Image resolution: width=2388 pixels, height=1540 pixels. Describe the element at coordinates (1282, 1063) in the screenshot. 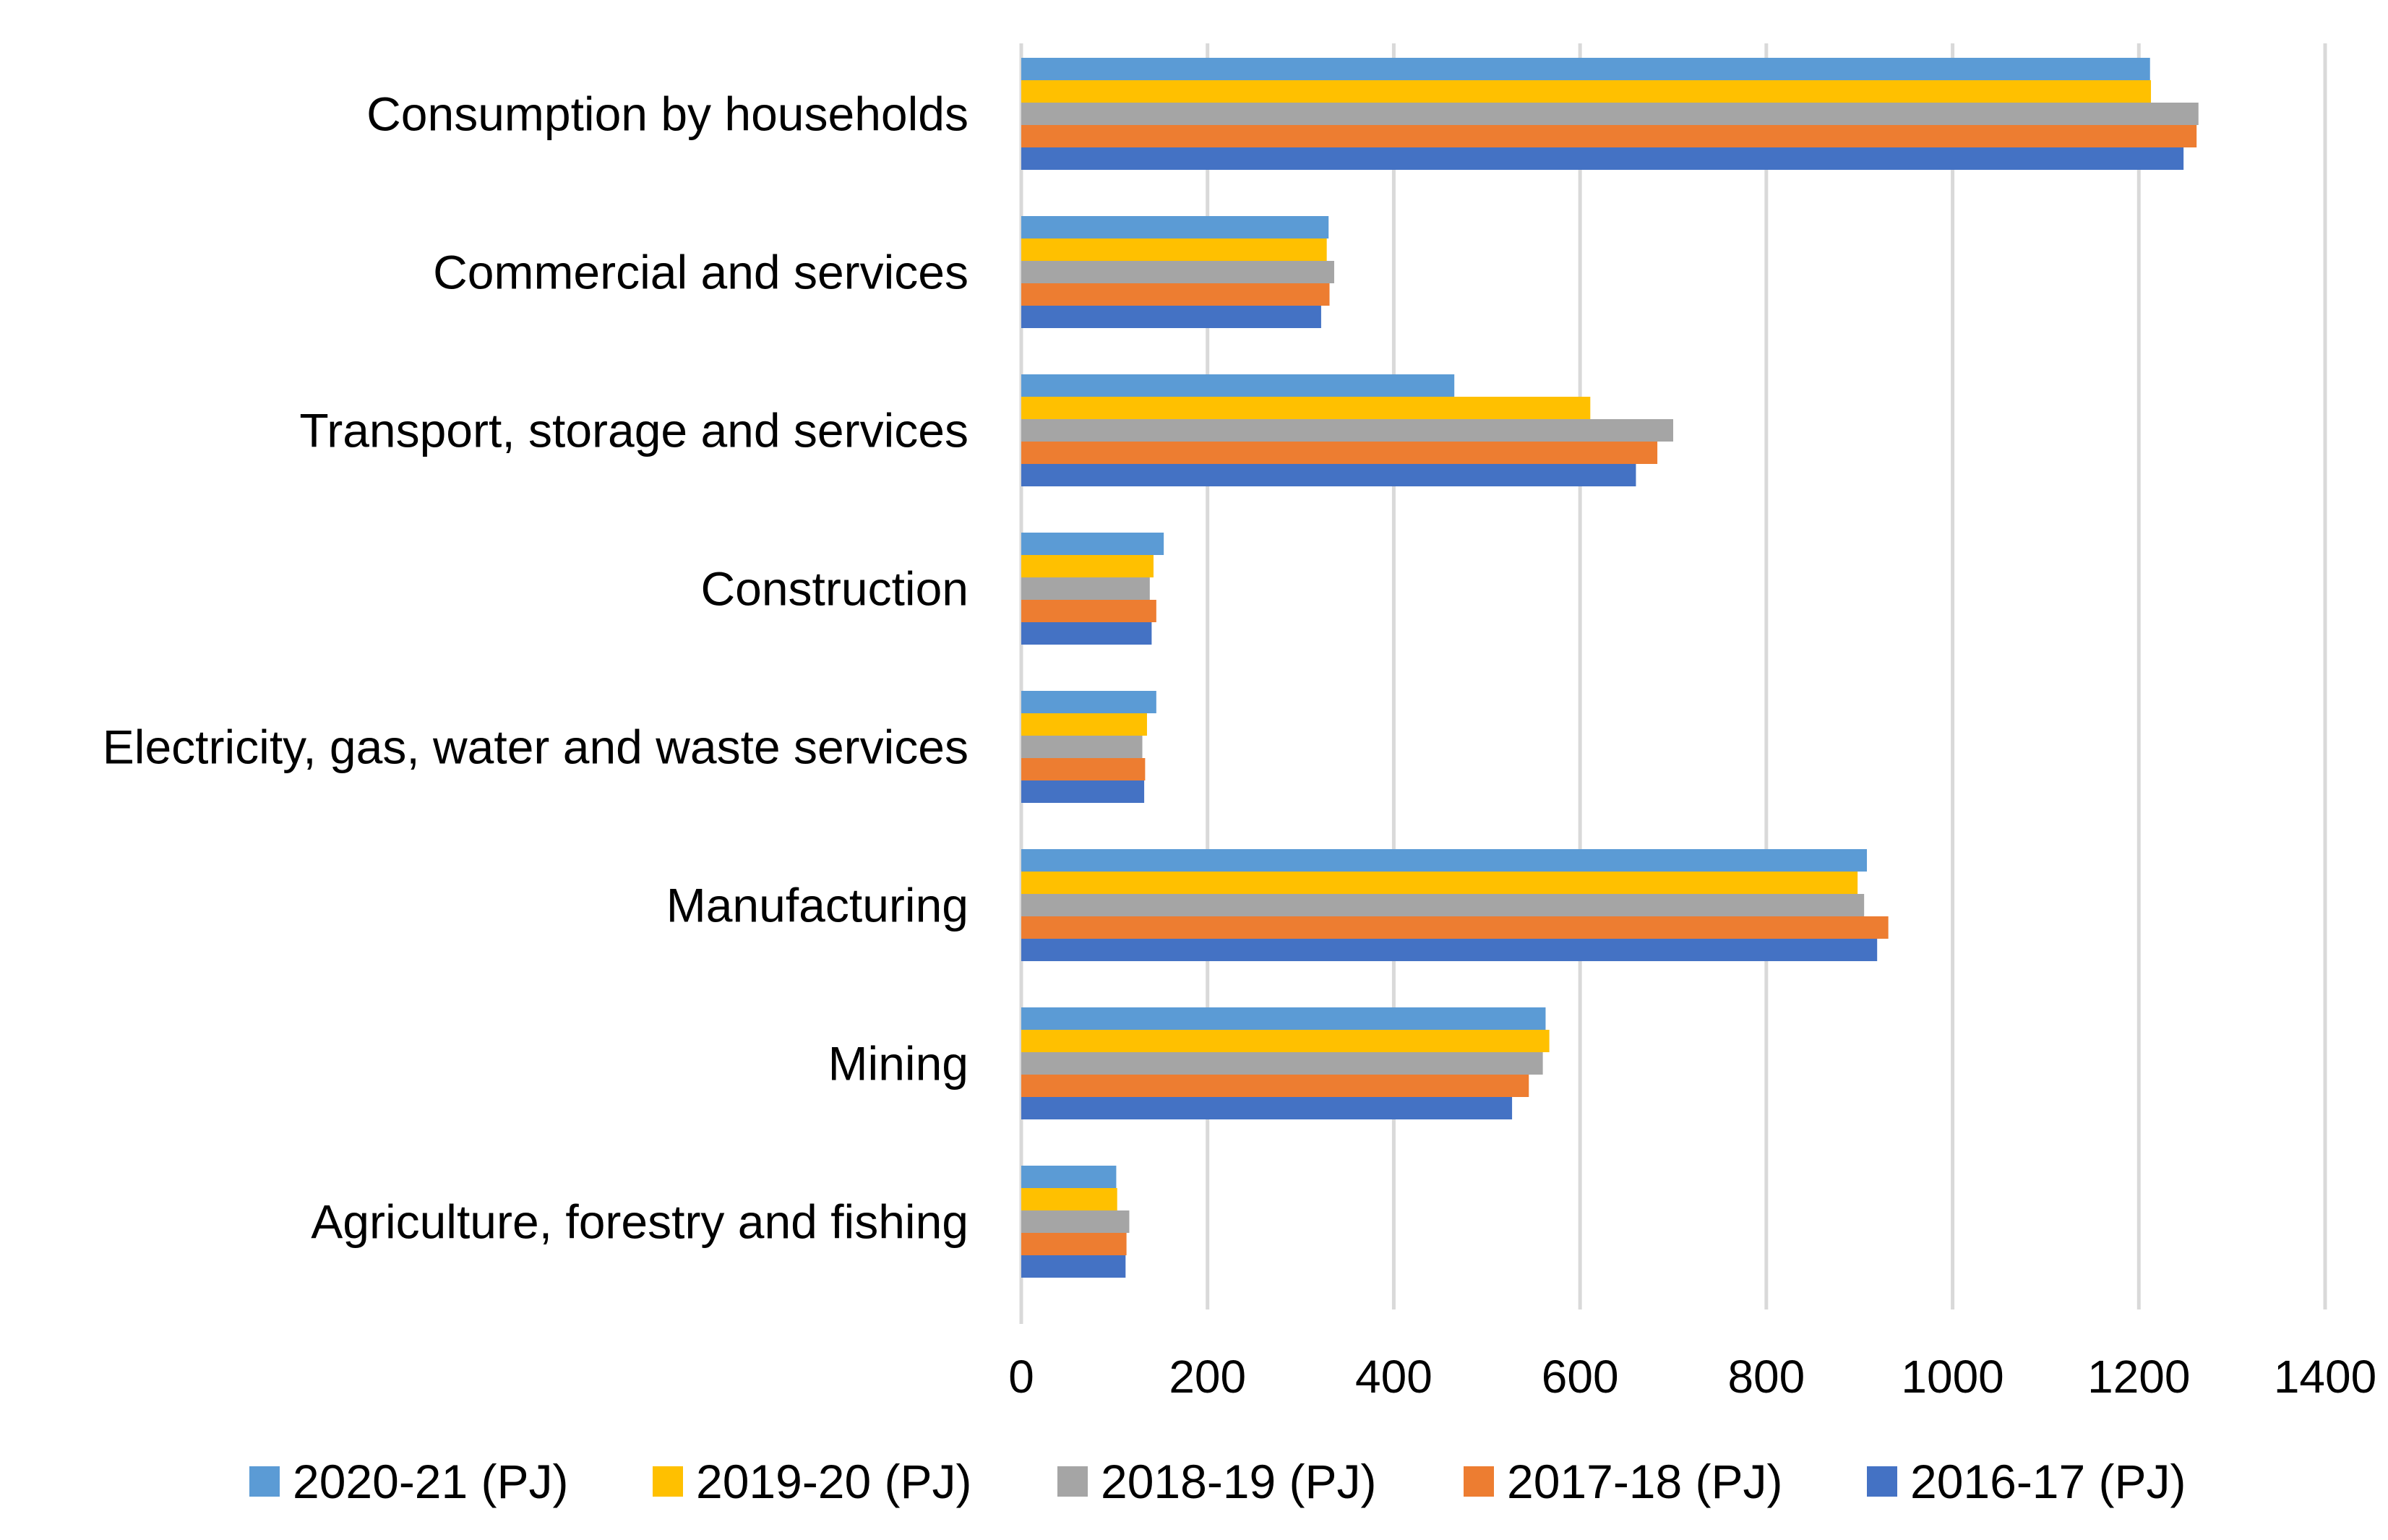

I see `bar-mining-2018-19-pj` at that location.